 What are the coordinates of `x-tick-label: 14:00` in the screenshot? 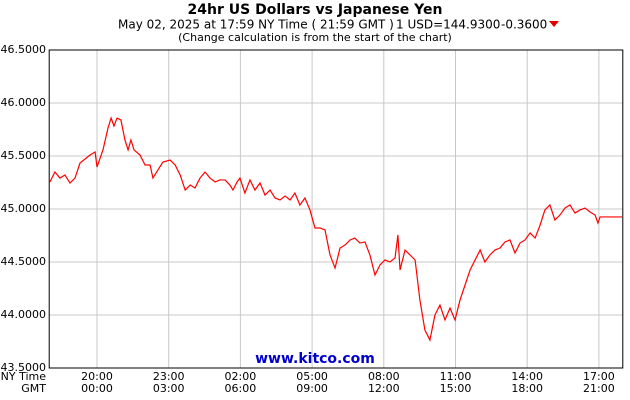 It's located at (527, 376).